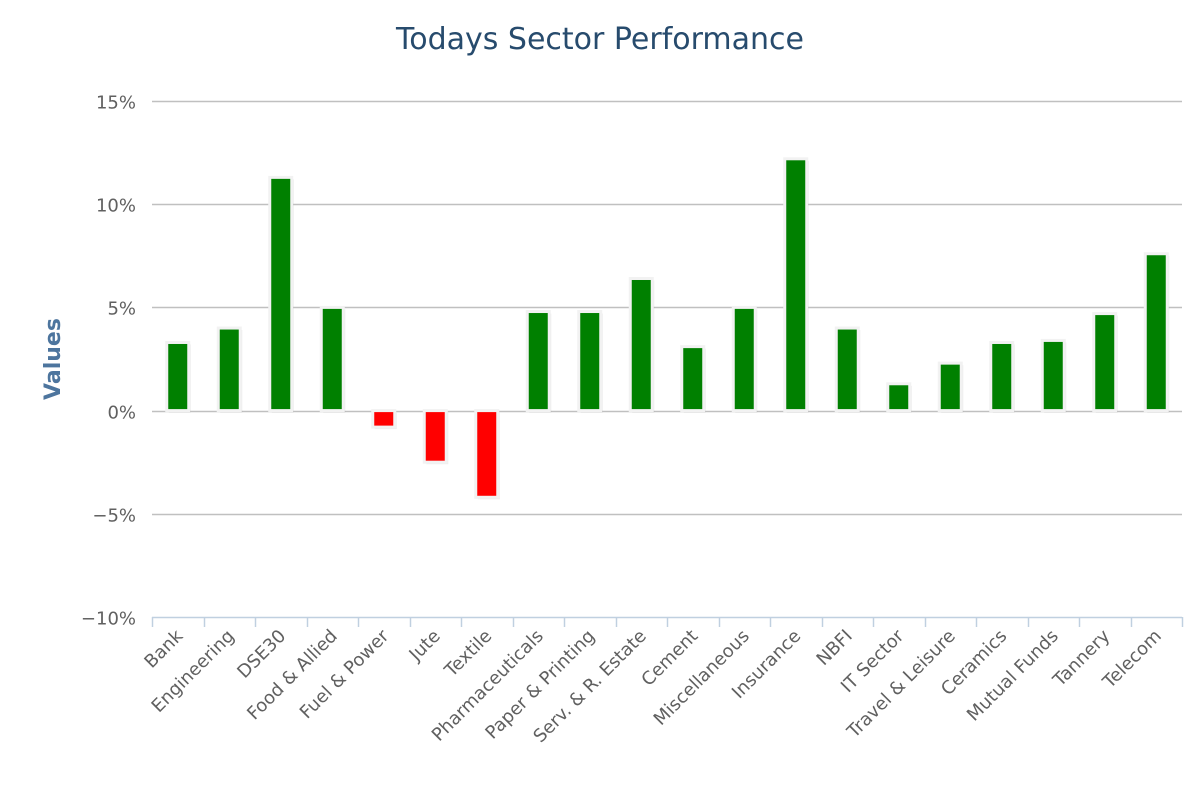  What do you see at coordinates (281, 294) in the screenshot?
I see `bar-dse30` at bounding box center [281, 294].